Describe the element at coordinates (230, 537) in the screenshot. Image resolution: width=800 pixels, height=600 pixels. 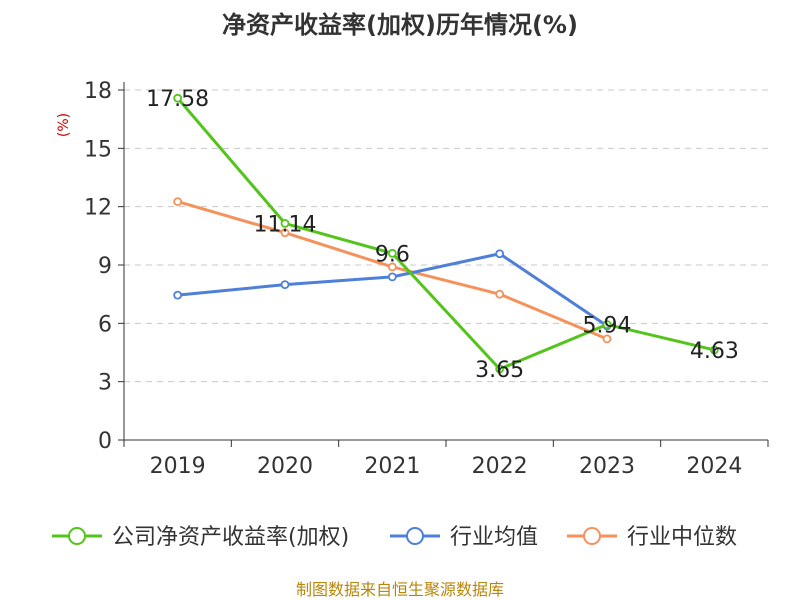
I see `legend-label-0: 公司净资产收益率(加权)` at that location.